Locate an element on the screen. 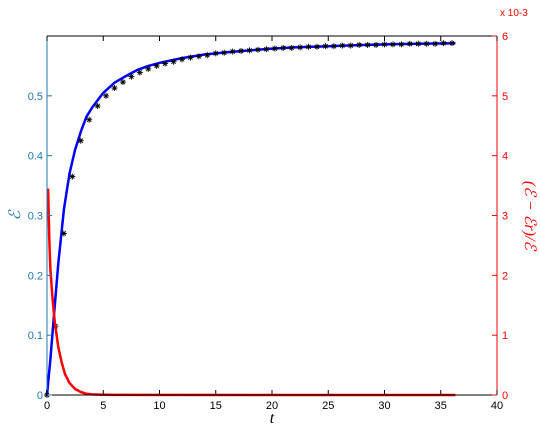  right-y-tick-label: 5 is located at coordinates (505, 97).